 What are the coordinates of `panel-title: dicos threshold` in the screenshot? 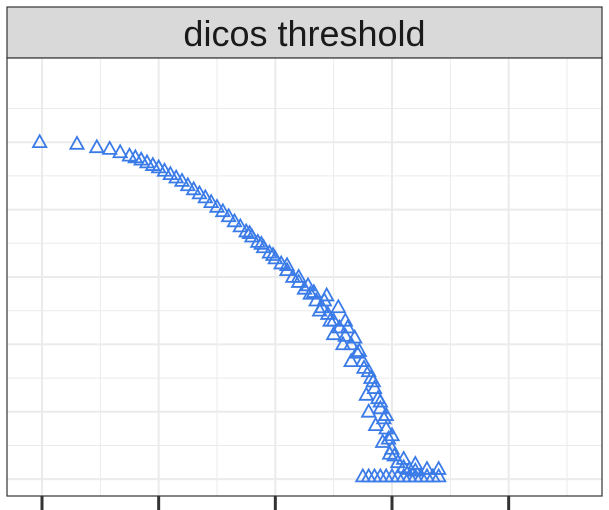 It's located at (304, 33).